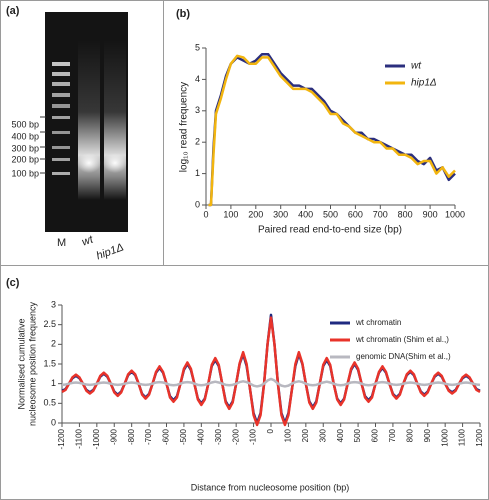 The width and height of the screenshot is (489, 500). I want to click on x-tick-label: -1000, so click(96, 438).